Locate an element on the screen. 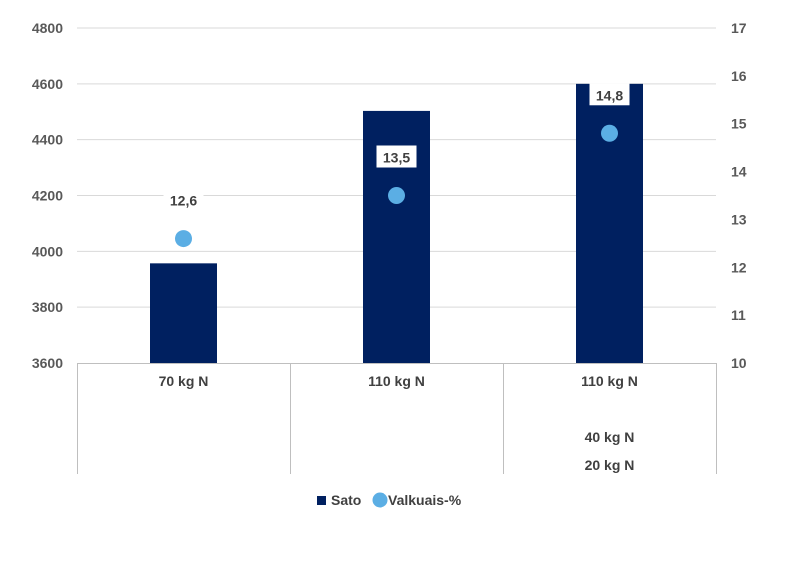  right-axis-ticks: 10 11 12 13 14 15 16 17 is located at coordinates (739, 195).